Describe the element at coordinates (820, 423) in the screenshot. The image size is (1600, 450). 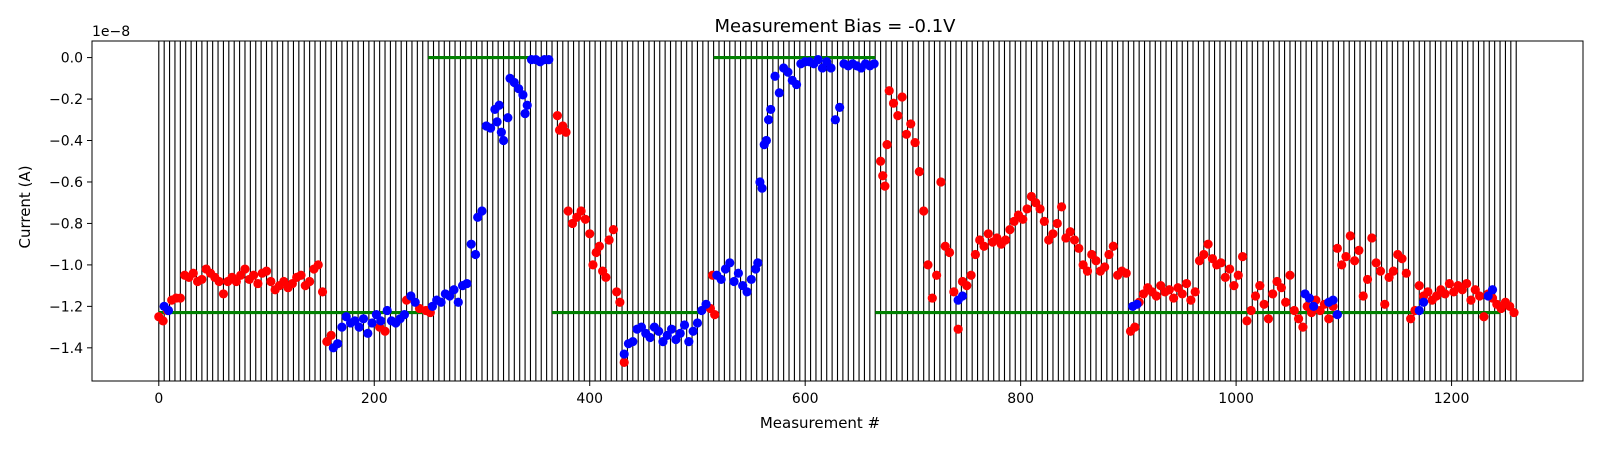
I see `x-axis-label: Measurement #` at that location.